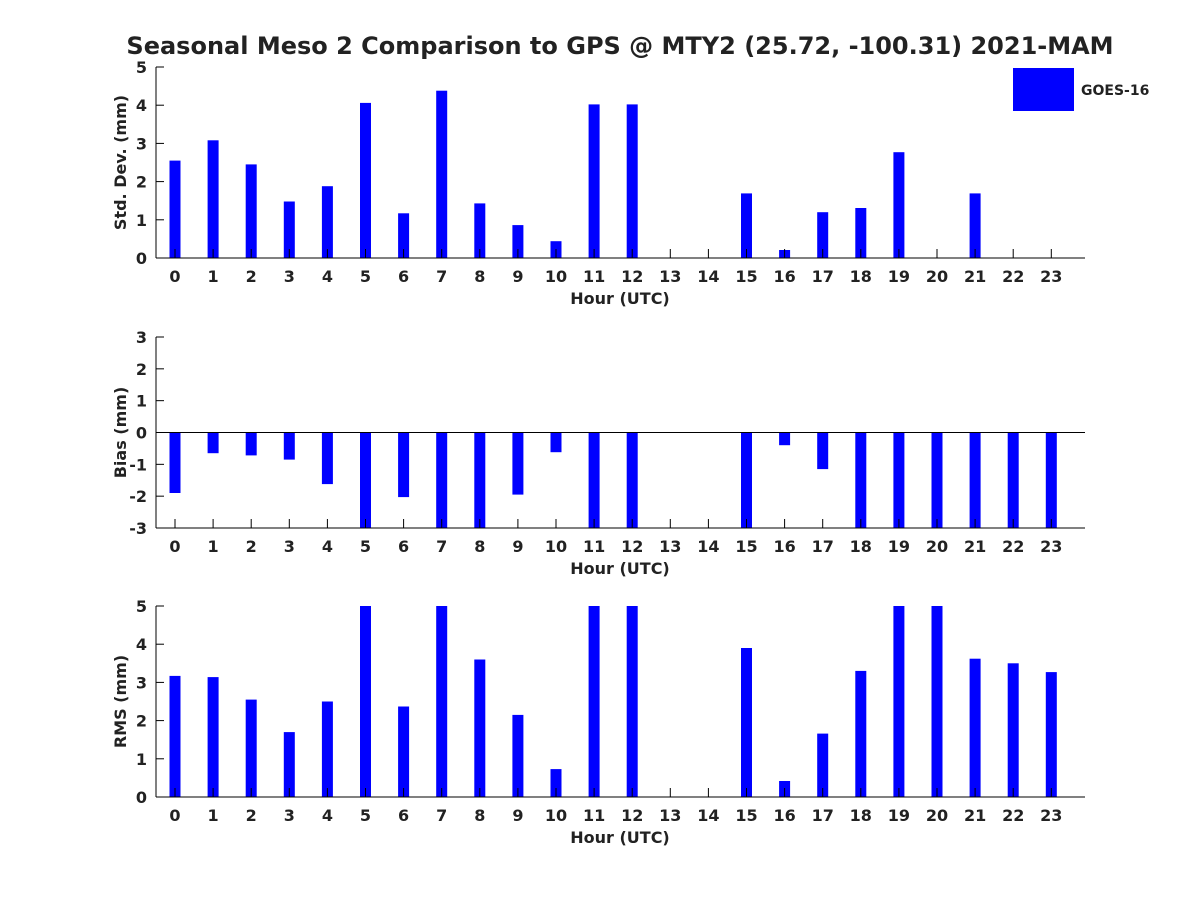 Image resolution: width=1200 pixels, height=900 pixels. Describe the element at coordinates (120, 701) in the screenshot. I see `y-axis-label: RMS (mm)` at that location.